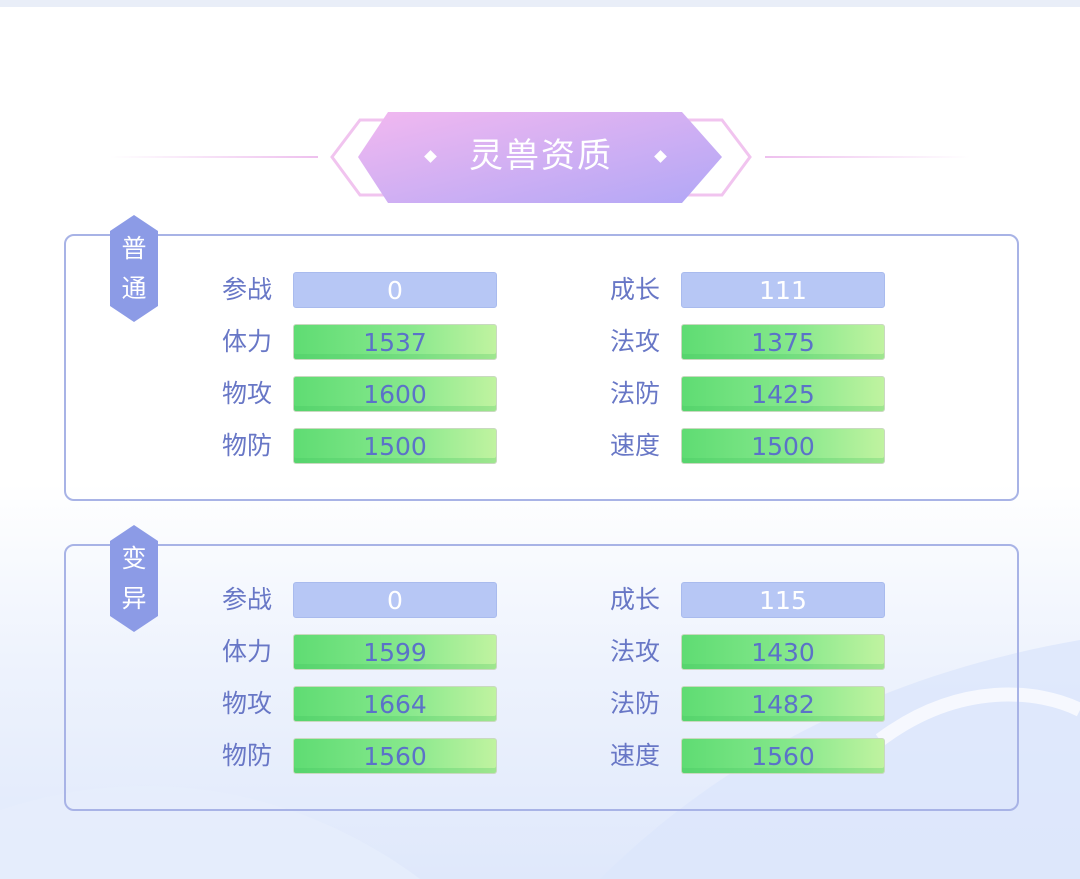 The height and width of the screenshot is (879, 1080). Describe the element at coordinates (783, 290) in the screenshot. I see `stat-value: 111` at that location.